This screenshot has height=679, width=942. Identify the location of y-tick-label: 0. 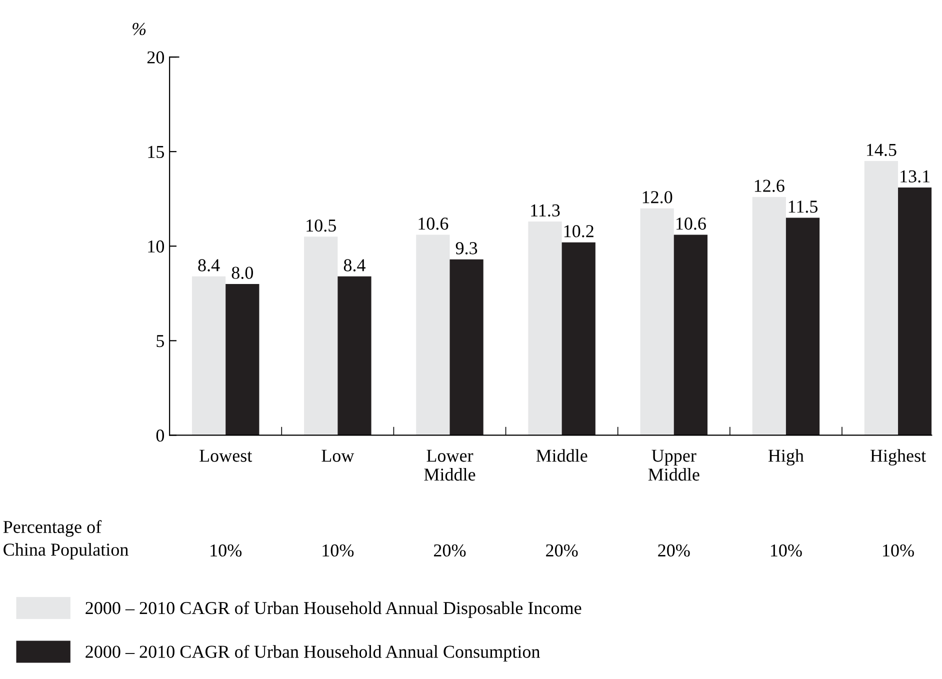
(160, 435).